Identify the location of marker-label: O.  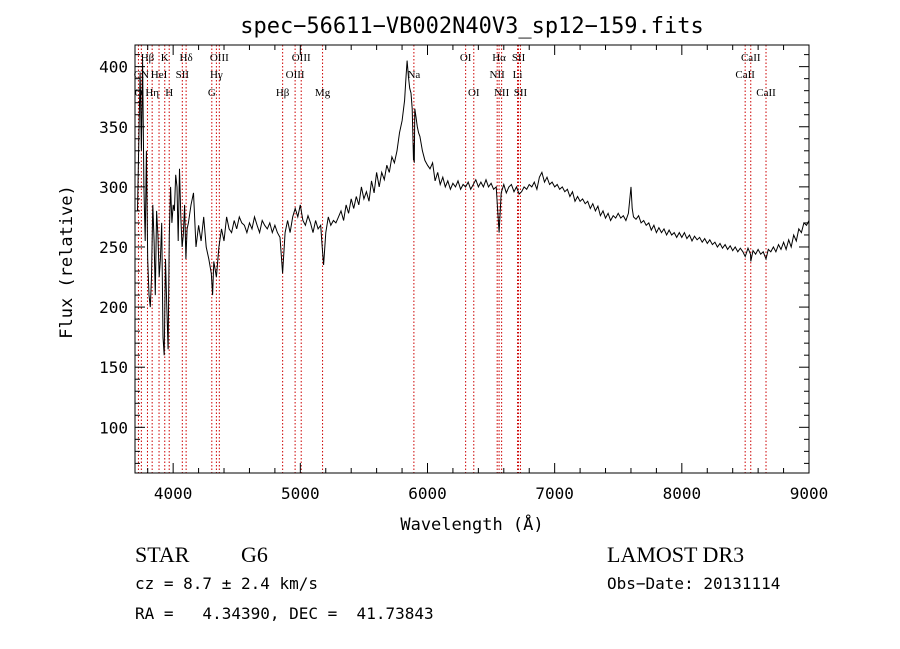
(138, 93).